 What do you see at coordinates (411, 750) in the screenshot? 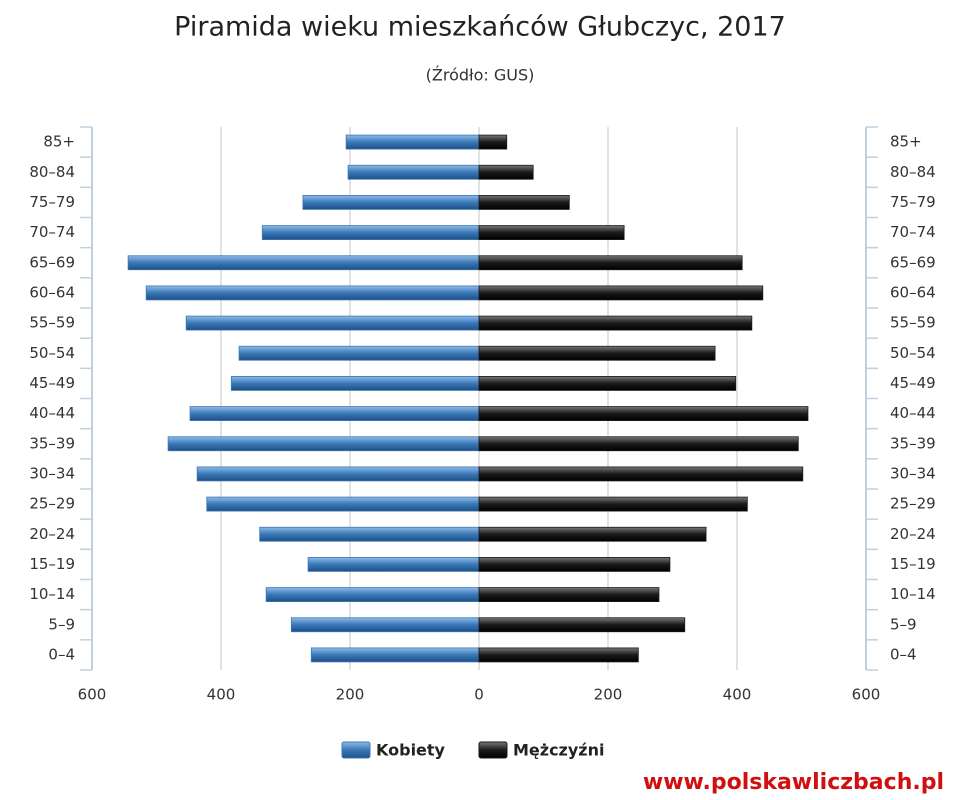
I see `legend-label: Kobiety` at bounding box center [411, 750].